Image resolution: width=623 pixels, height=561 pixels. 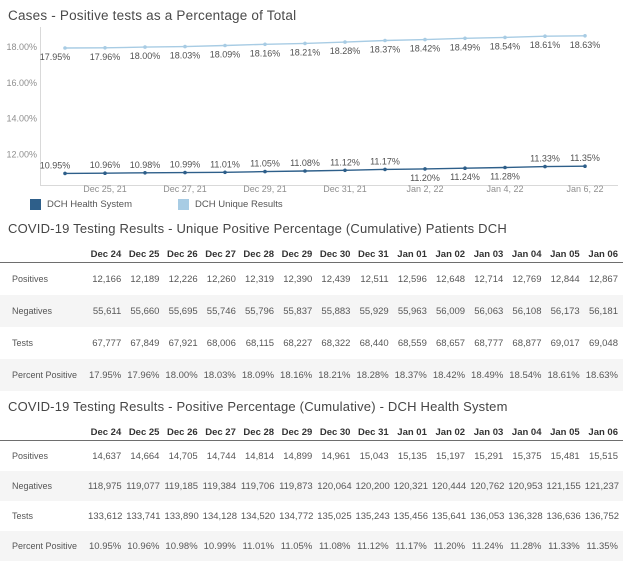 I want to click on column-header: Dec 26, so click(x=183, y=430).